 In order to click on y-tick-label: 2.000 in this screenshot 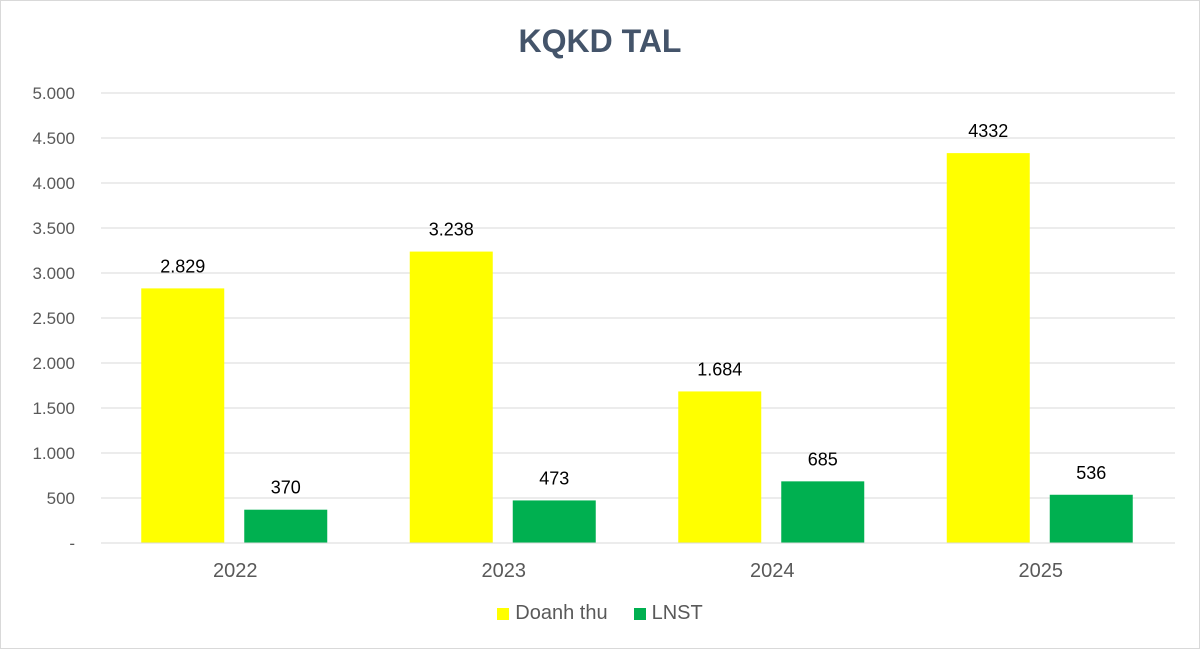, I will do `click(53, 363)`.